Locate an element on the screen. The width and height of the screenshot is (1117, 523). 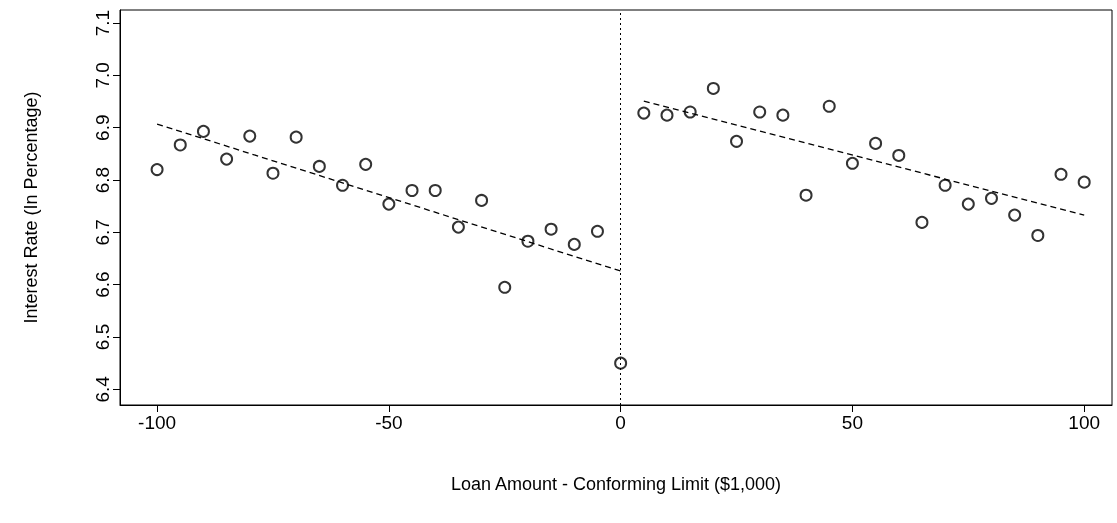
y-axis-title: Interest Rate (In Percentage) is located at coordinates (31, 207).